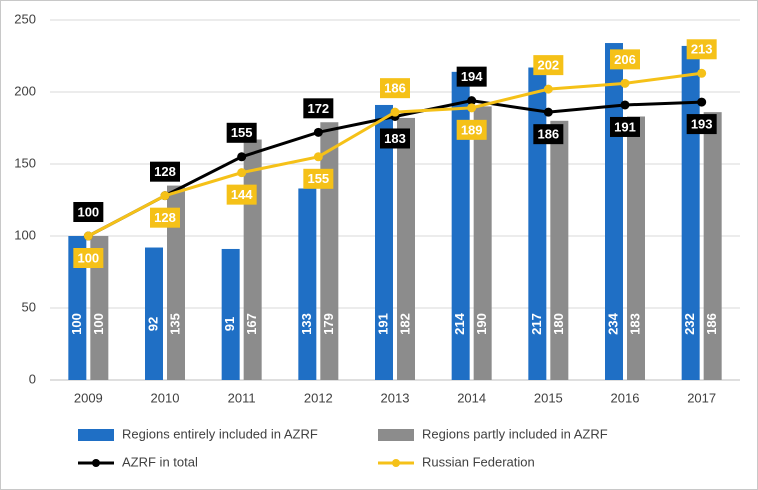  Describe the element at coordinates (165, 397) in the screenshot. I see `x-tick-label: 2010` at that location.